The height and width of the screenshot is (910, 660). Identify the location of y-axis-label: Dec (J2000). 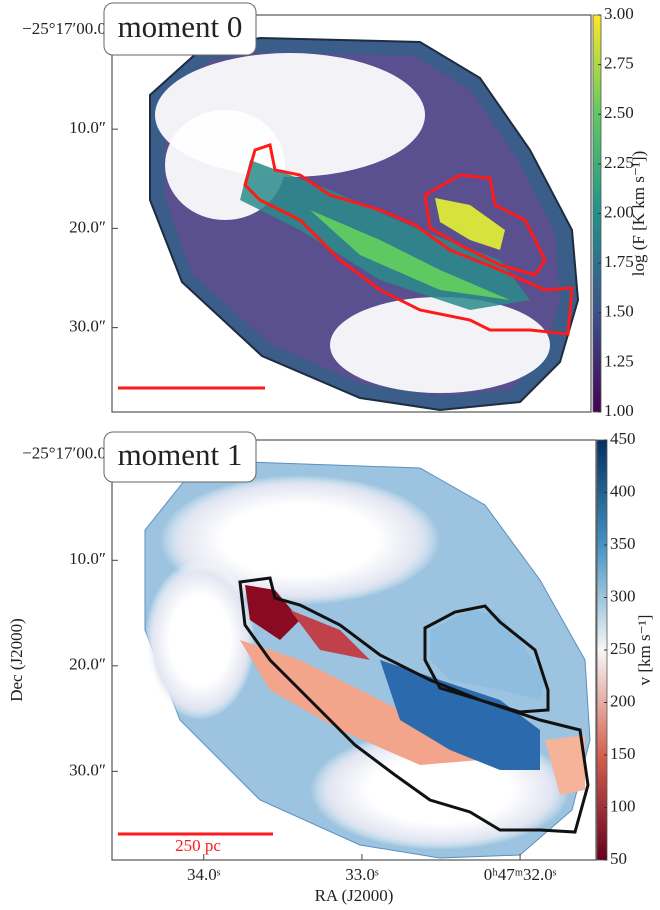
(16, 660).